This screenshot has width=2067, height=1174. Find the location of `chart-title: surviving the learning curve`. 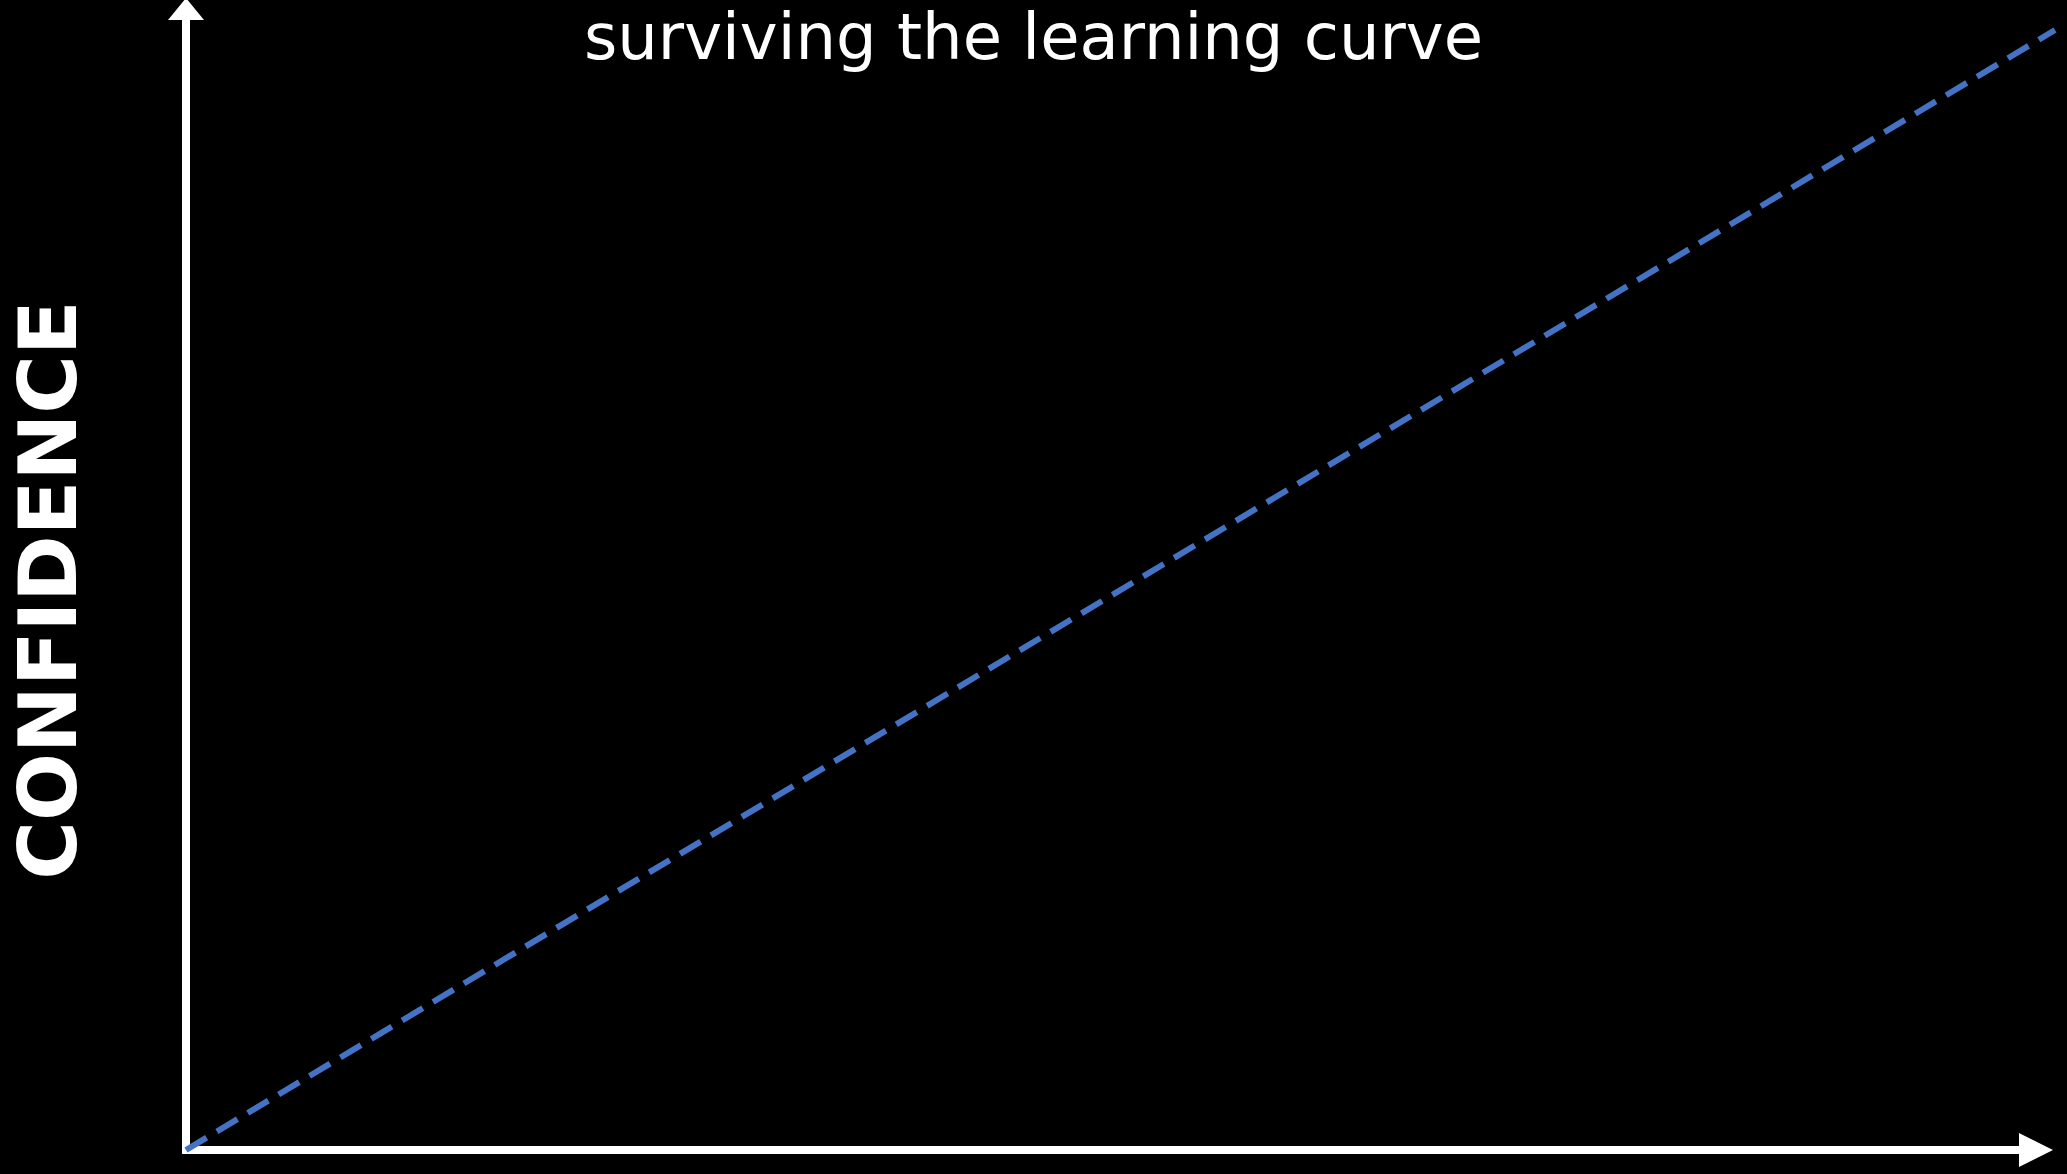

chart-title: surviving the learning curve is located at coordinates (1033, 37).